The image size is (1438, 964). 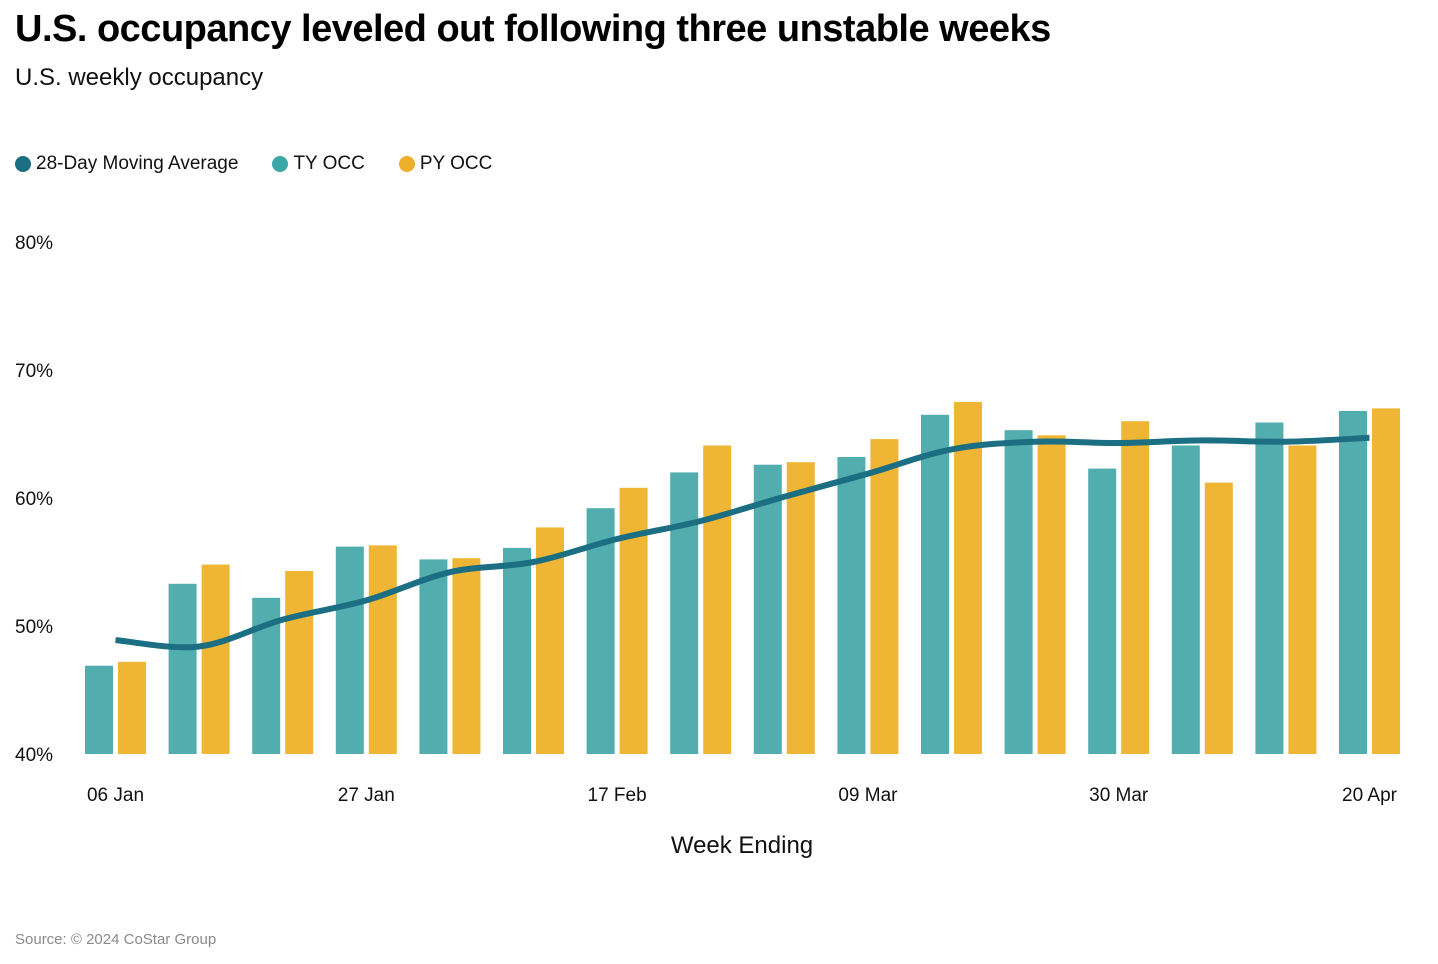 I want to click on x-tick-label: 09 Mar, so click(x=868, y=795).